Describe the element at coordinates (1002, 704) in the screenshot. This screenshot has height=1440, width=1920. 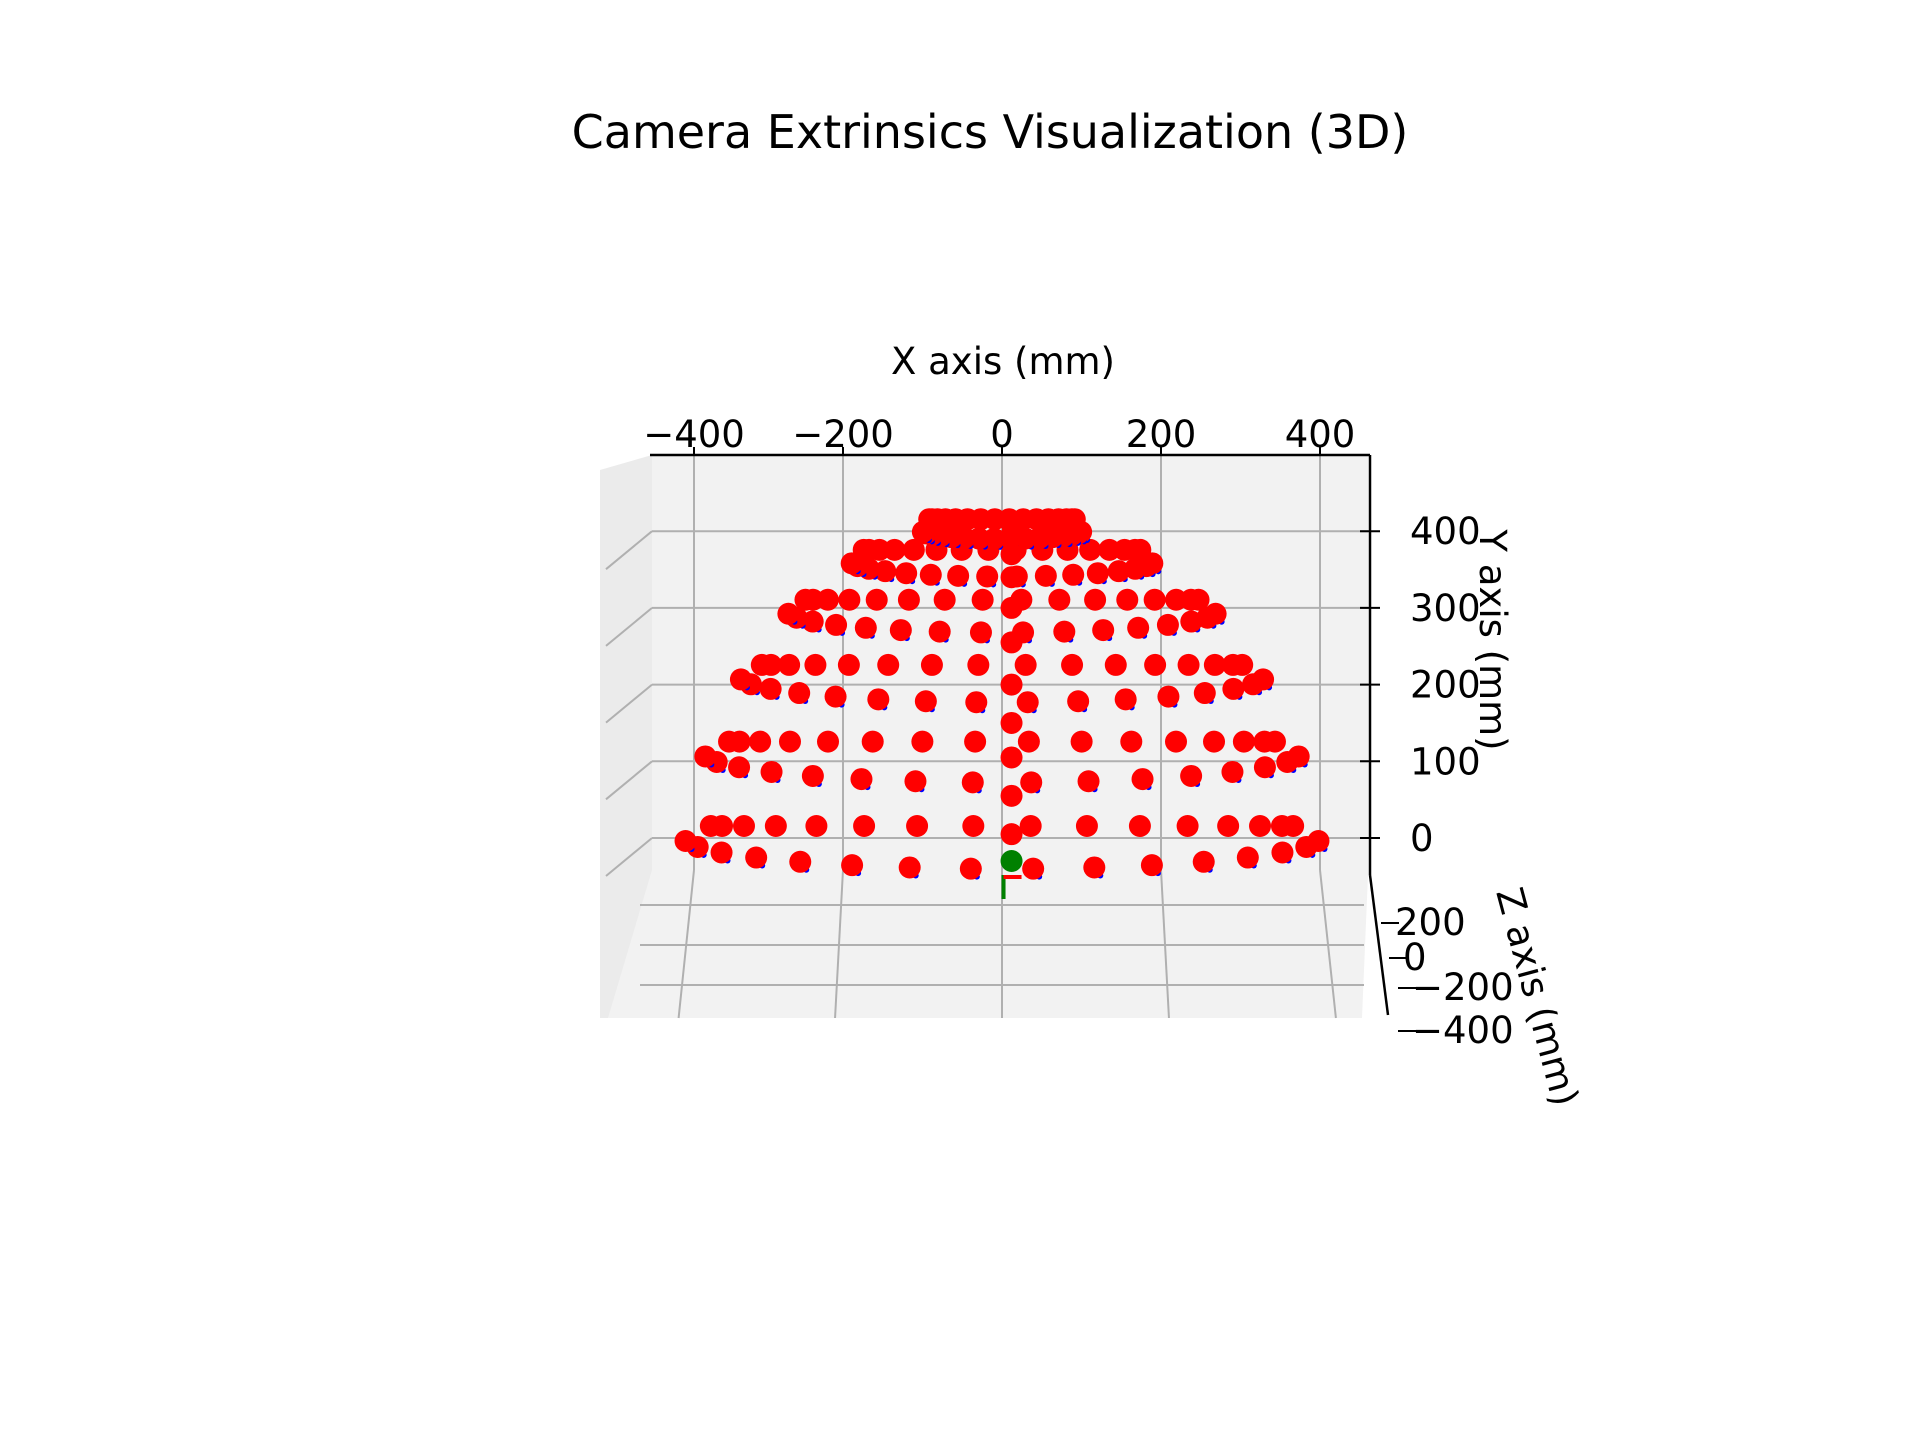
I see `data-points` at that location.